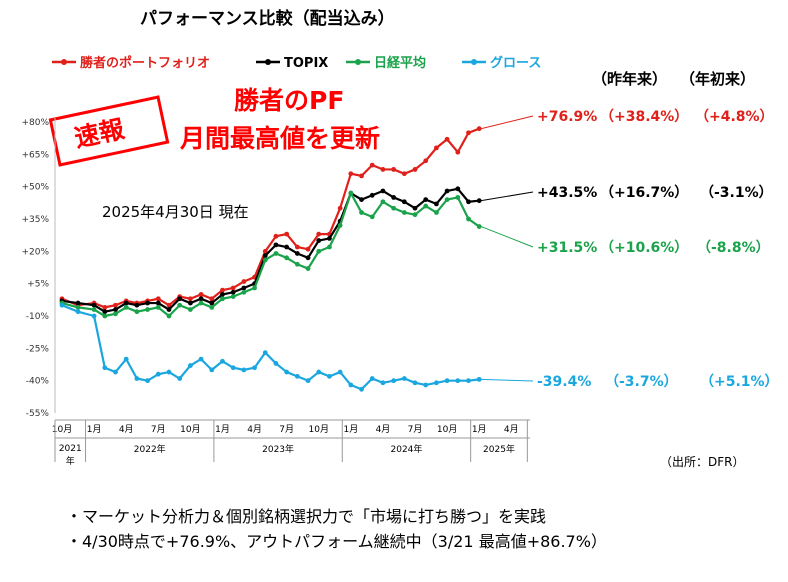 The image size is (788, 582). I want to click on headline-line1: 勝者のPF, so click(289, 100).